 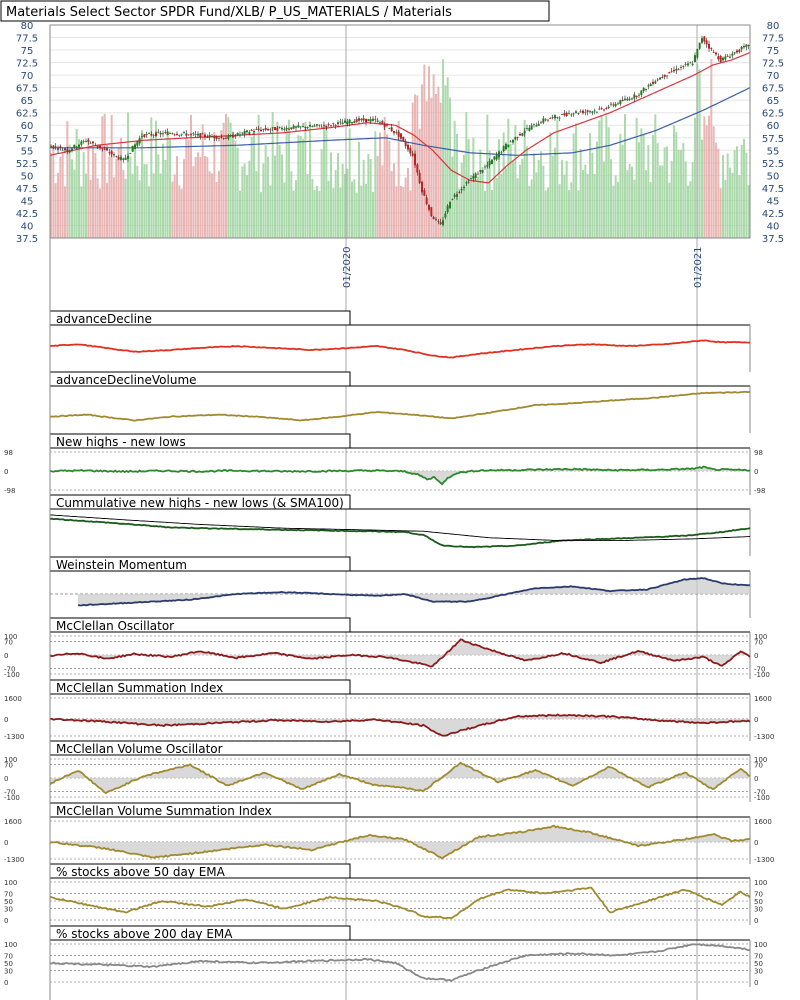 I want to click on price-ytick-right: 47.5, so click(x=773, y=189).